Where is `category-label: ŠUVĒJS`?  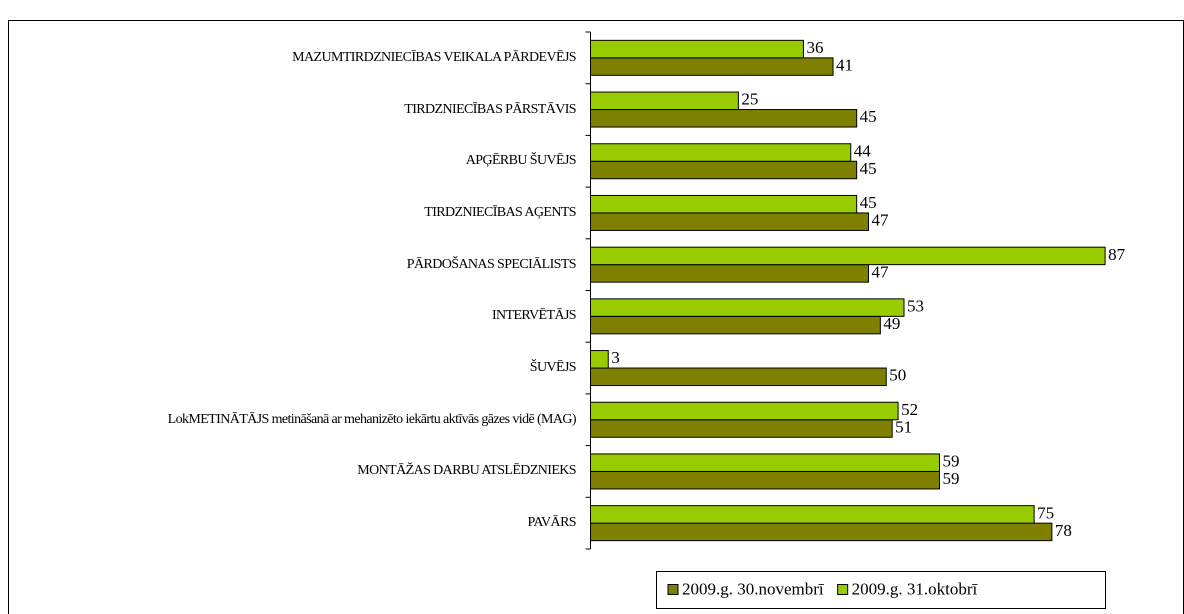 category-label: ŠUVĒJS is located at coordinates (553, 368).